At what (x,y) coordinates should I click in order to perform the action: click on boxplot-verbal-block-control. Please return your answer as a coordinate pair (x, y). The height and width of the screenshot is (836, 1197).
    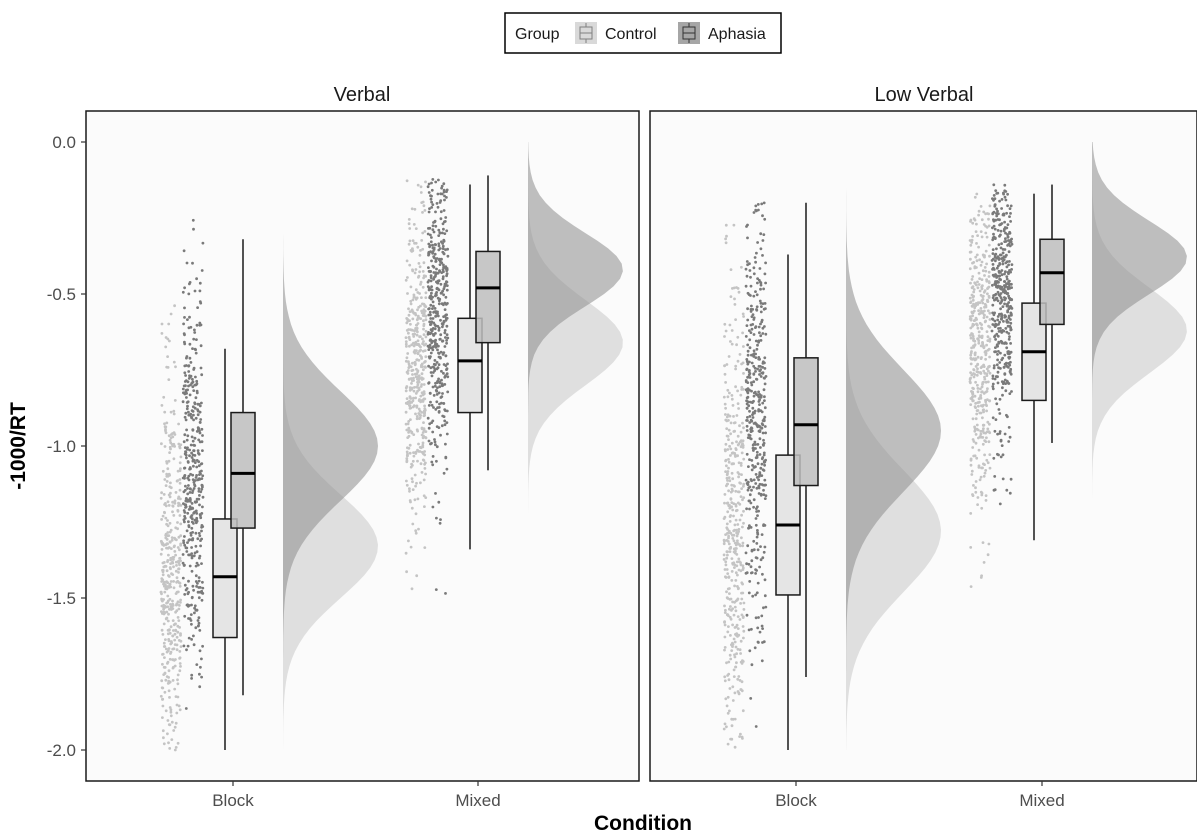
    Looking at the image, I should click on (225, 549).